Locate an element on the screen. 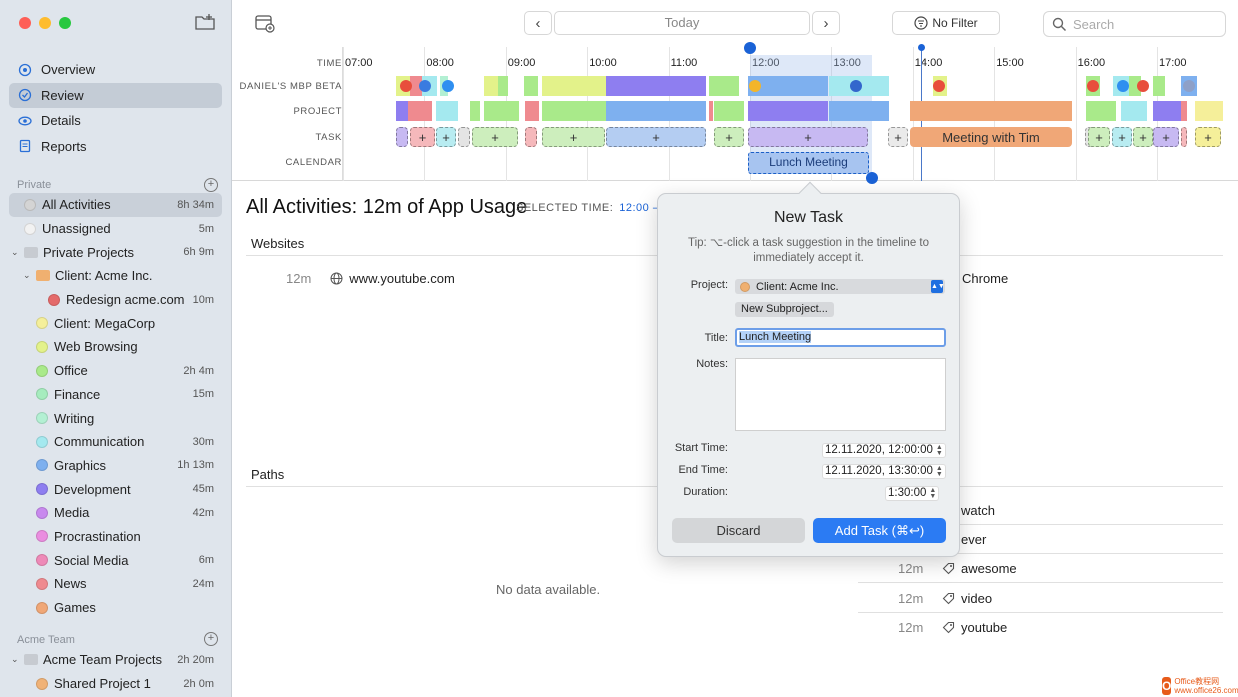  sidebar-category: Web Browsing is located at coordinates (115, 347).